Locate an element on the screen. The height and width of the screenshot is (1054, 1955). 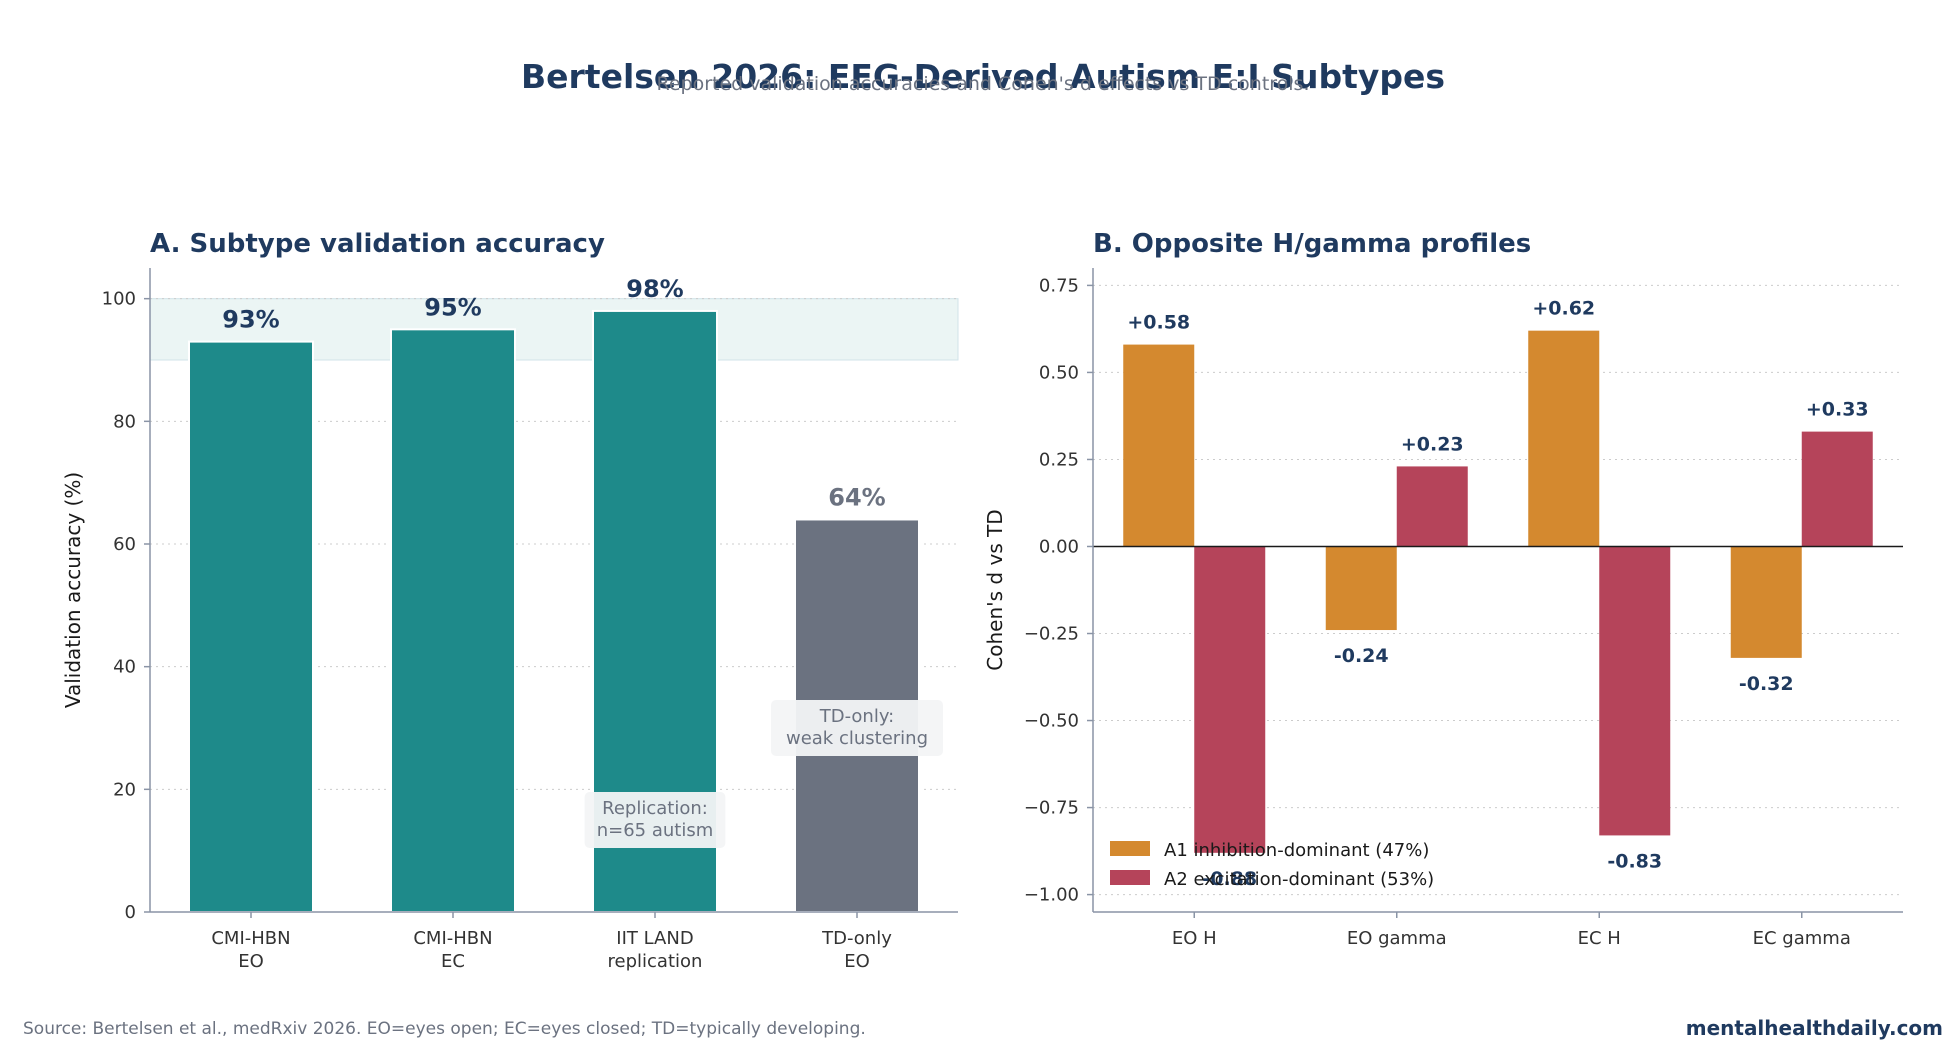
panel-b-y-tick-label: 0.75 is located at coordinates (1059, 285).